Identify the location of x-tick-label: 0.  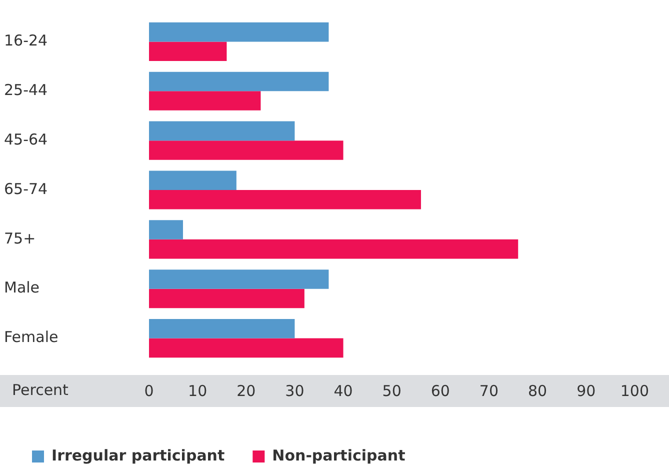
(149, 391).